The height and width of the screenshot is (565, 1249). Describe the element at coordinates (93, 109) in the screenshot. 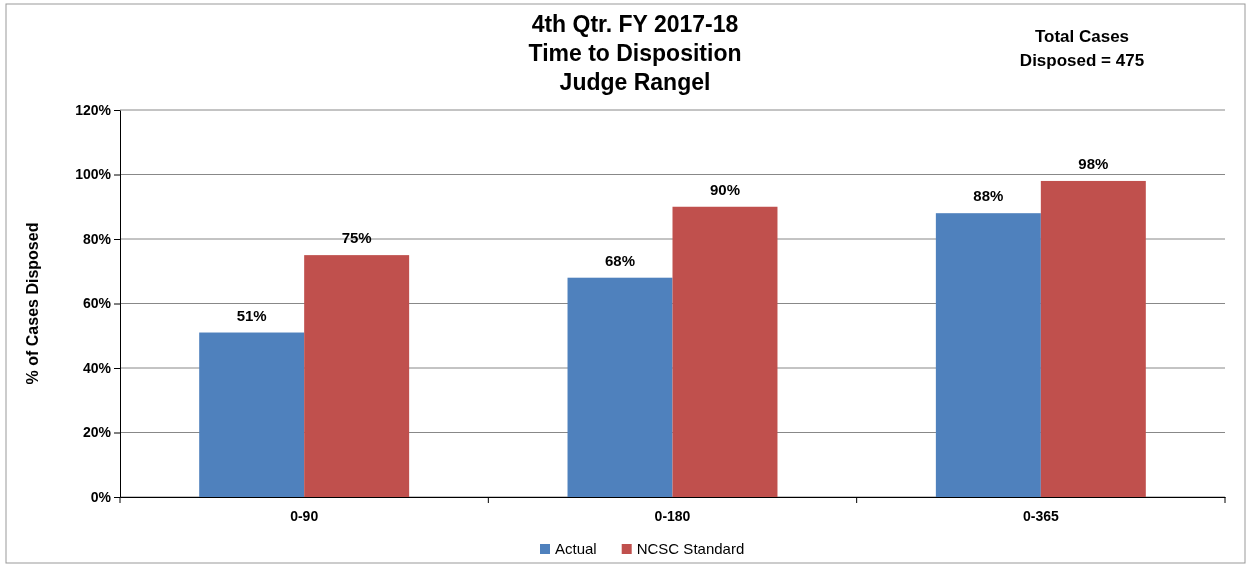

I see `y-tick-label: 120%` at that location.